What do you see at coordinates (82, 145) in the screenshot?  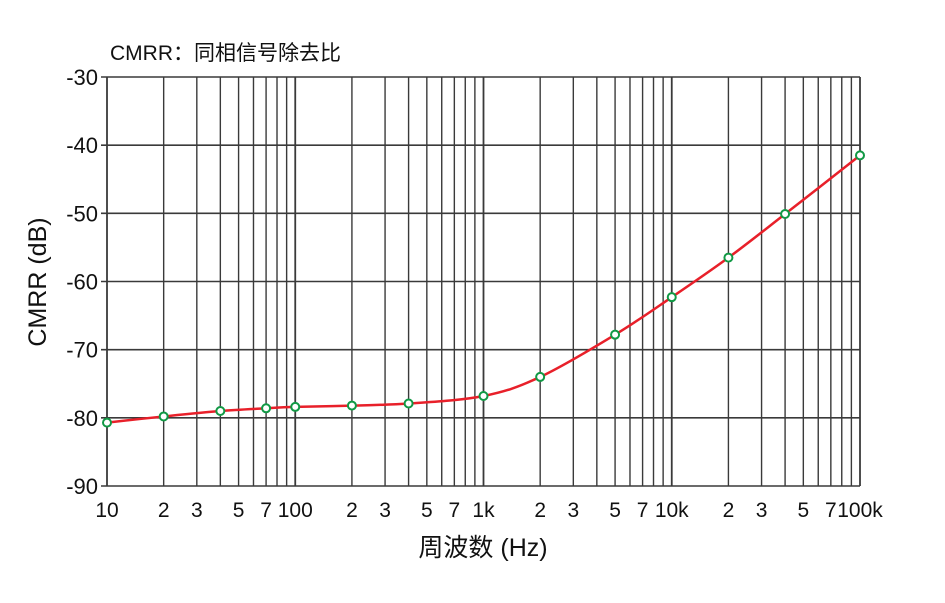 I see `y-tick-label: -40` at bounding box center [82, 145].